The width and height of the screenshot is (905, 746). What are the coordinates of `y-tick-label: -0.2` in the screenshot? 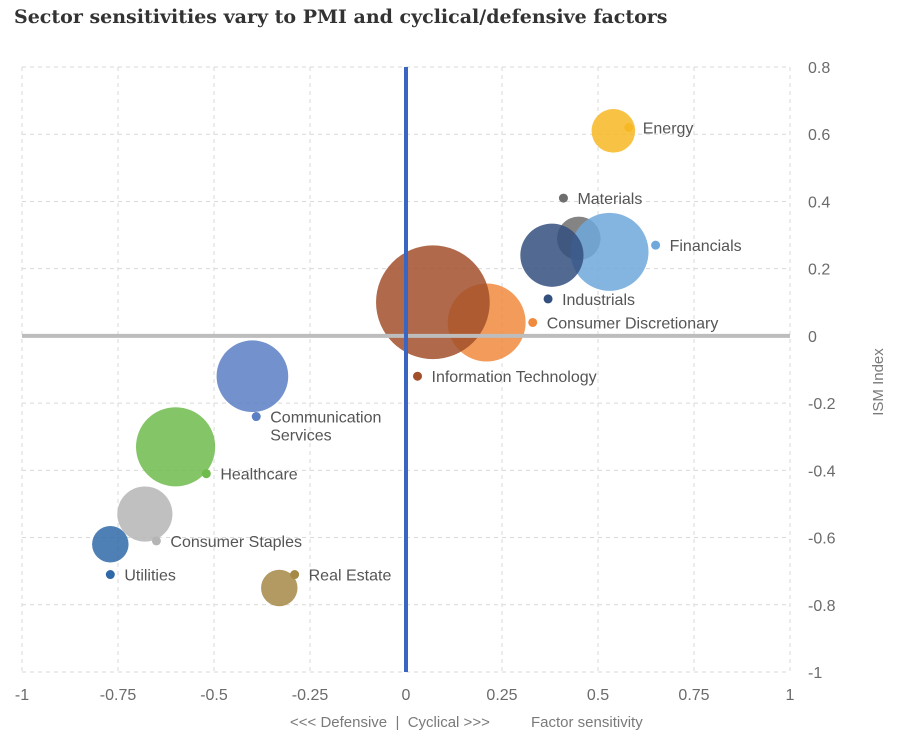 It's located at (822, 404).